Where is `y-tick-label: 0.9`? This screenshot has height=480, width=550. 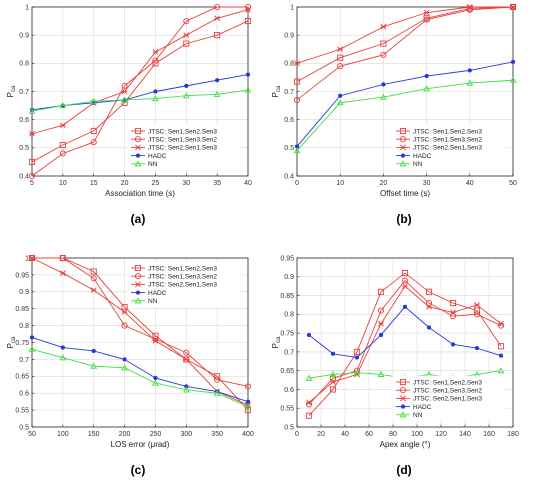
y-tick-label: 0.9 is located at coordinates (24, 36).